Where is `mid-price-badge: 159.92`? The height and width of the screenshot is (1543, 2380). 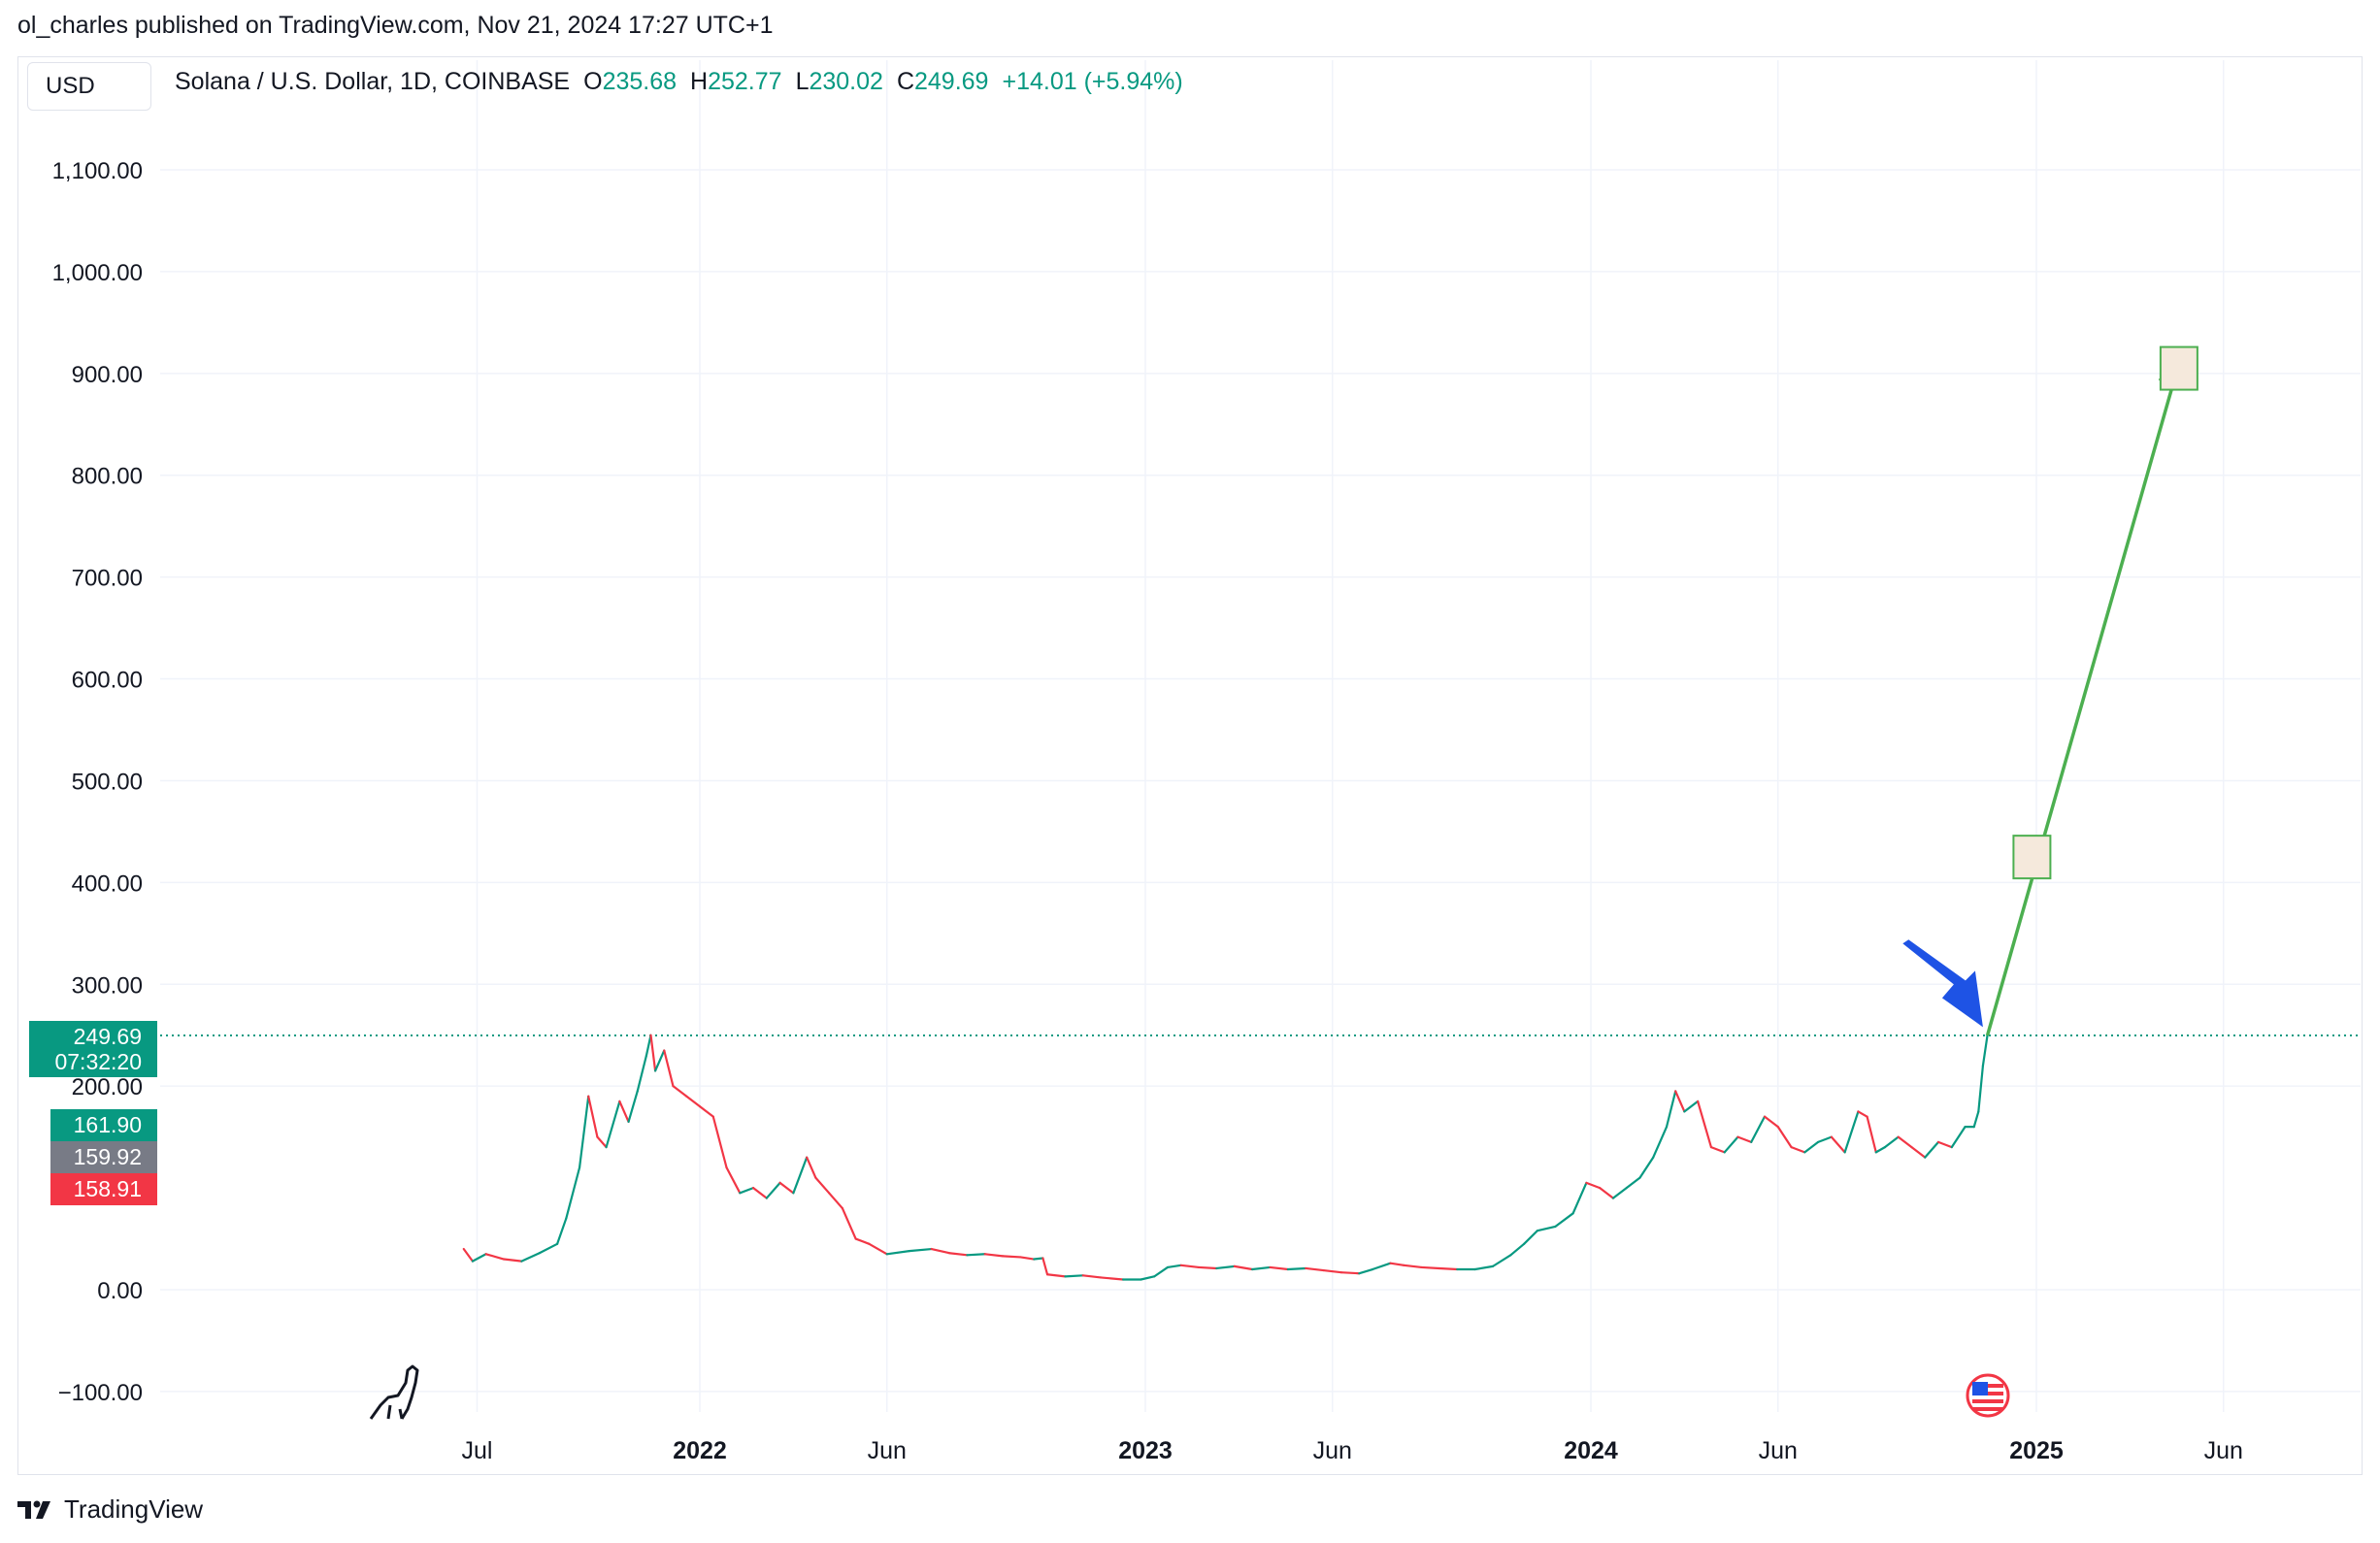 mid-price-badge: 159.92 is located at coordinates (103, 1157).